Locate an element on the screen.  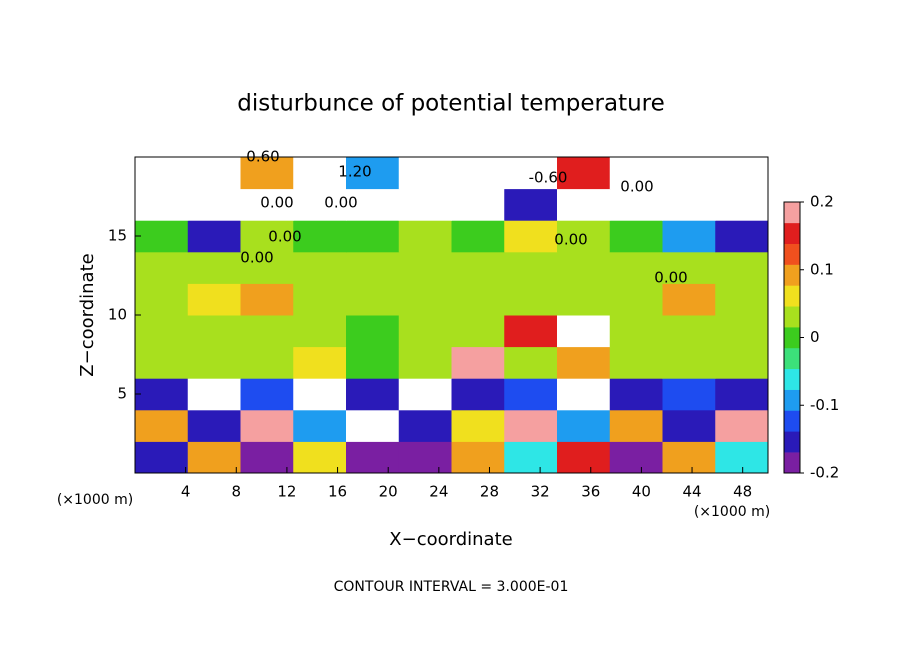
x-tick-label: 24 is located at coordinates (438, 492).